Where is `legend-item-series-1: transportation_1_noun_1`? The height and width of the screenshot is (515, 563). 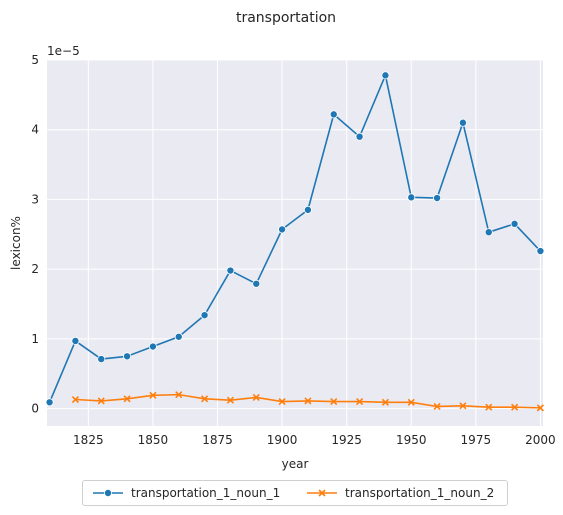
legend-item-series-1: transportation_1_noun_1 is located at coordinates (186, 493).